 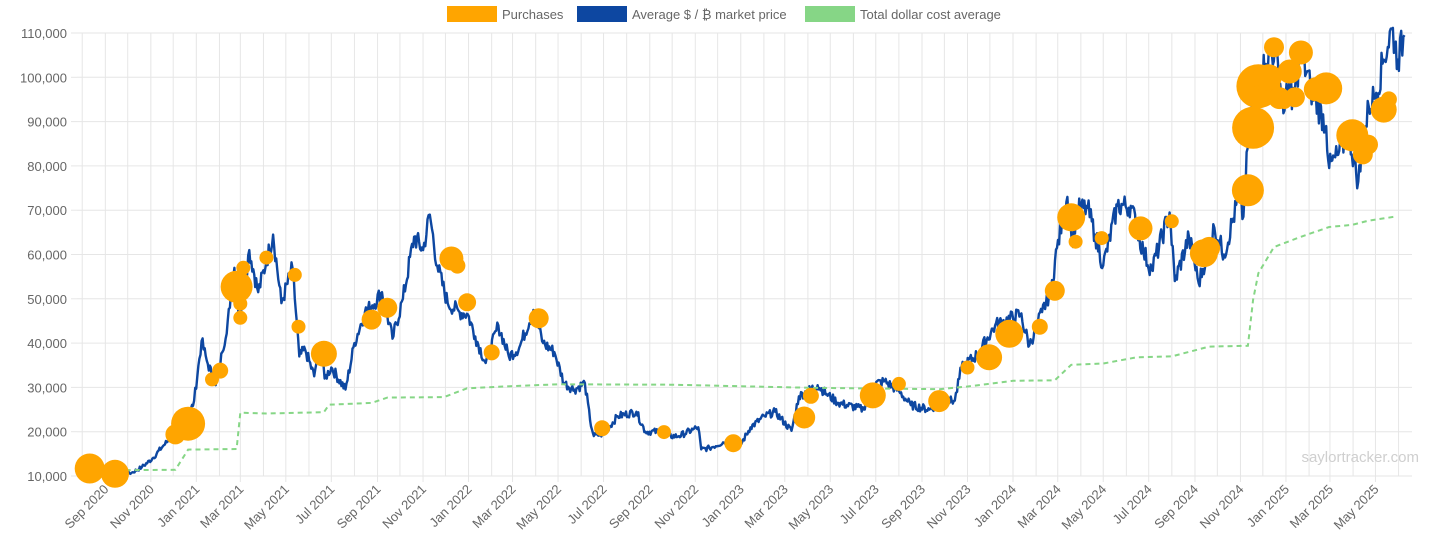 What do you see at coordinates (586, 504) in the screenshot?
I see `x-tick-label: Jul 2022` at bounding box center [586, 504].